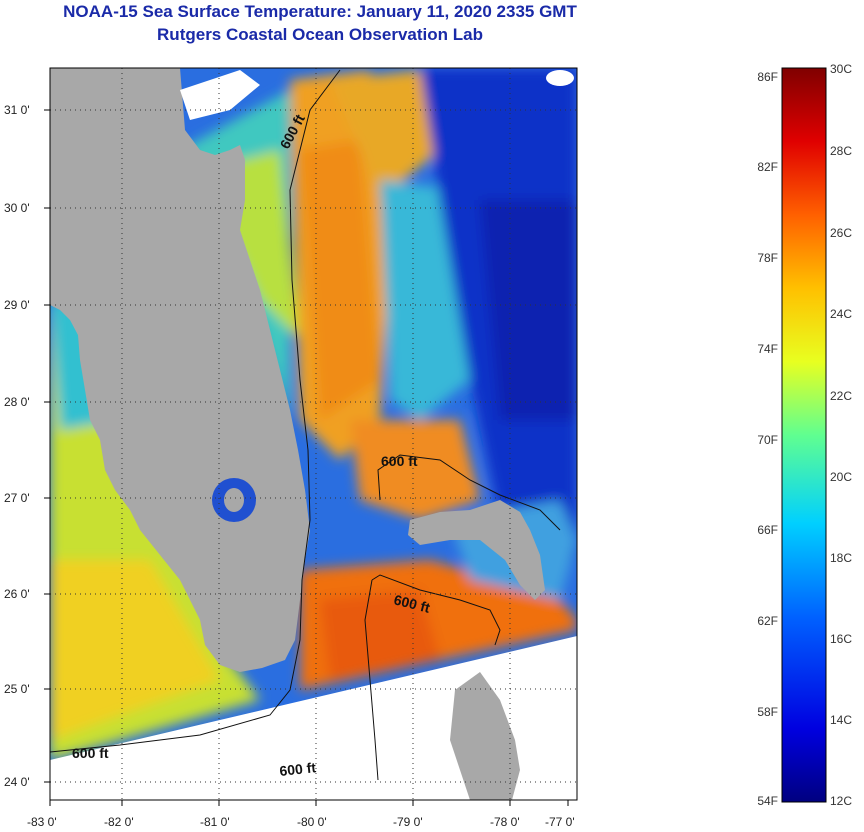 This screenshot has width=864, height=832. What do you see at coordinates (215, 822) in the screenshot?
I see `lon-tick-label: -81 0'` at bounding box center [215, 822].